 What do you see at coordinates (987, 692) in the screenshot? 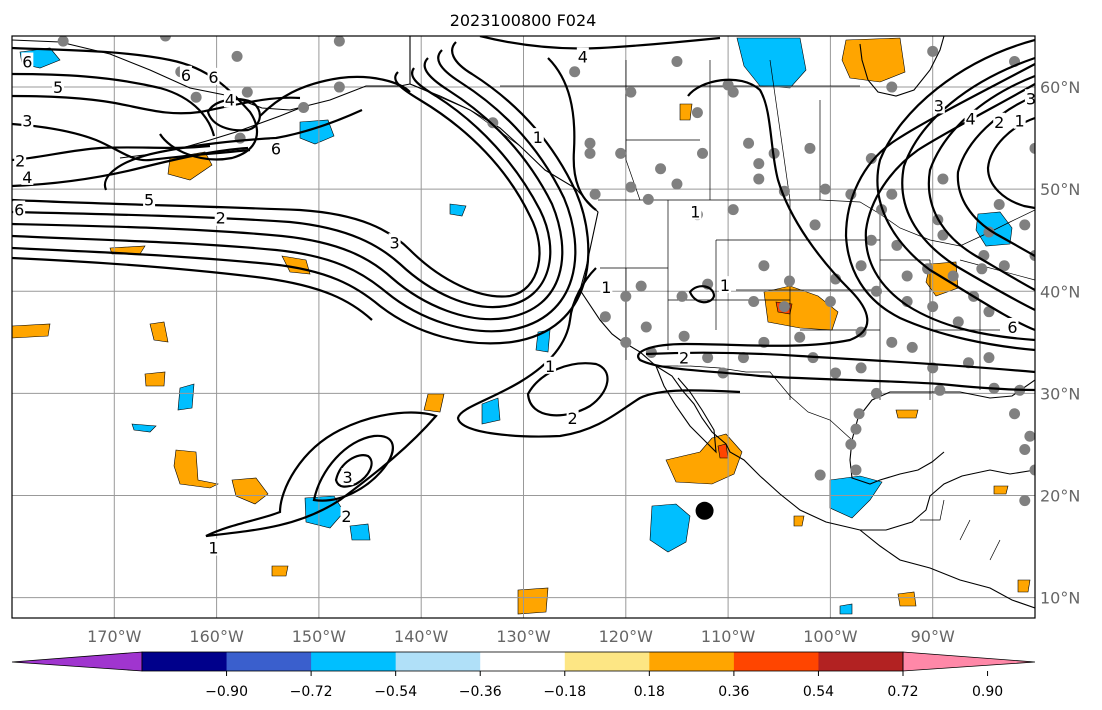
I see `colorbar-tick-label: 0.90` at bounding box center [987, 692].